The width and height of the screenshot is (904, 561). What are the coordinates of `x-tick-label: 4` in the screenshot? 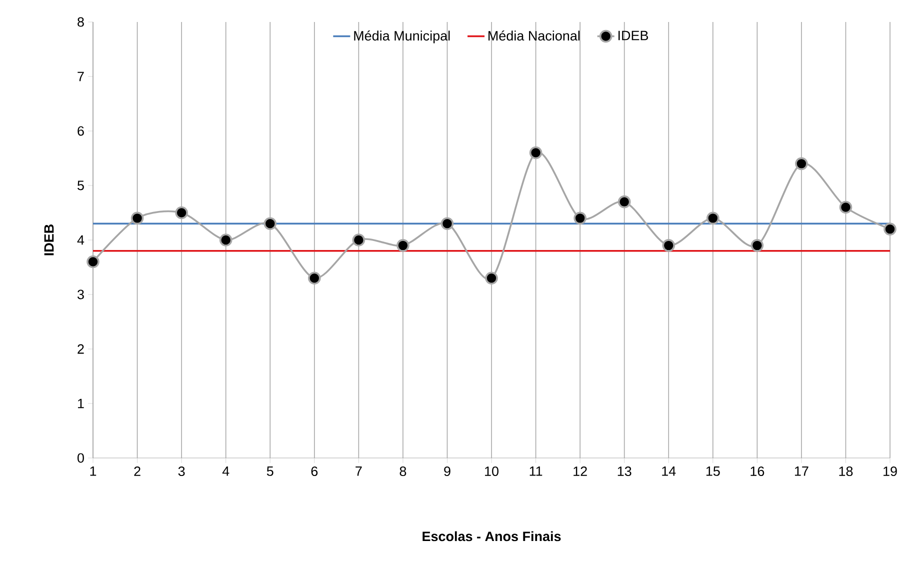 It's located at (226, 471).